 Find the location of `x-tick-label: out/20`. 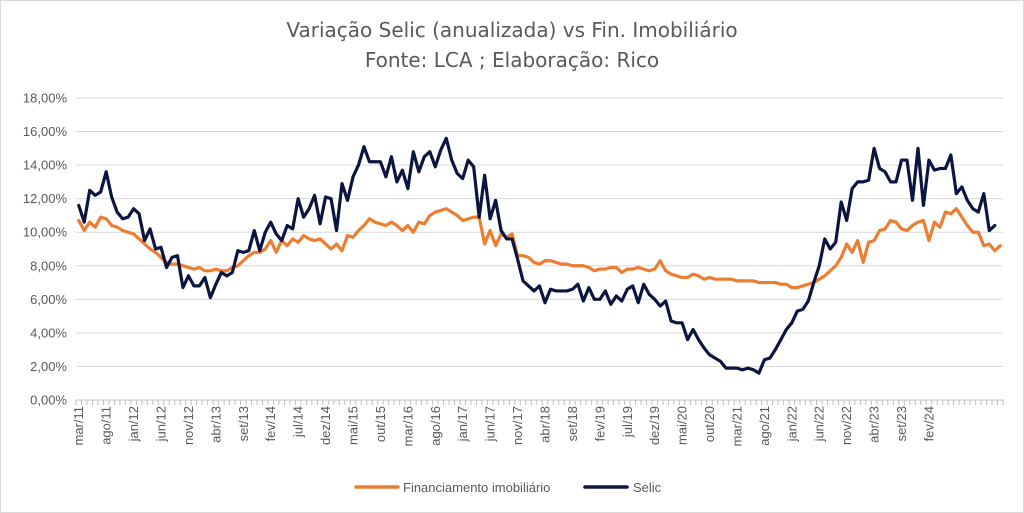

x-tick-label: out/20 is located at coordinates (709, 424).